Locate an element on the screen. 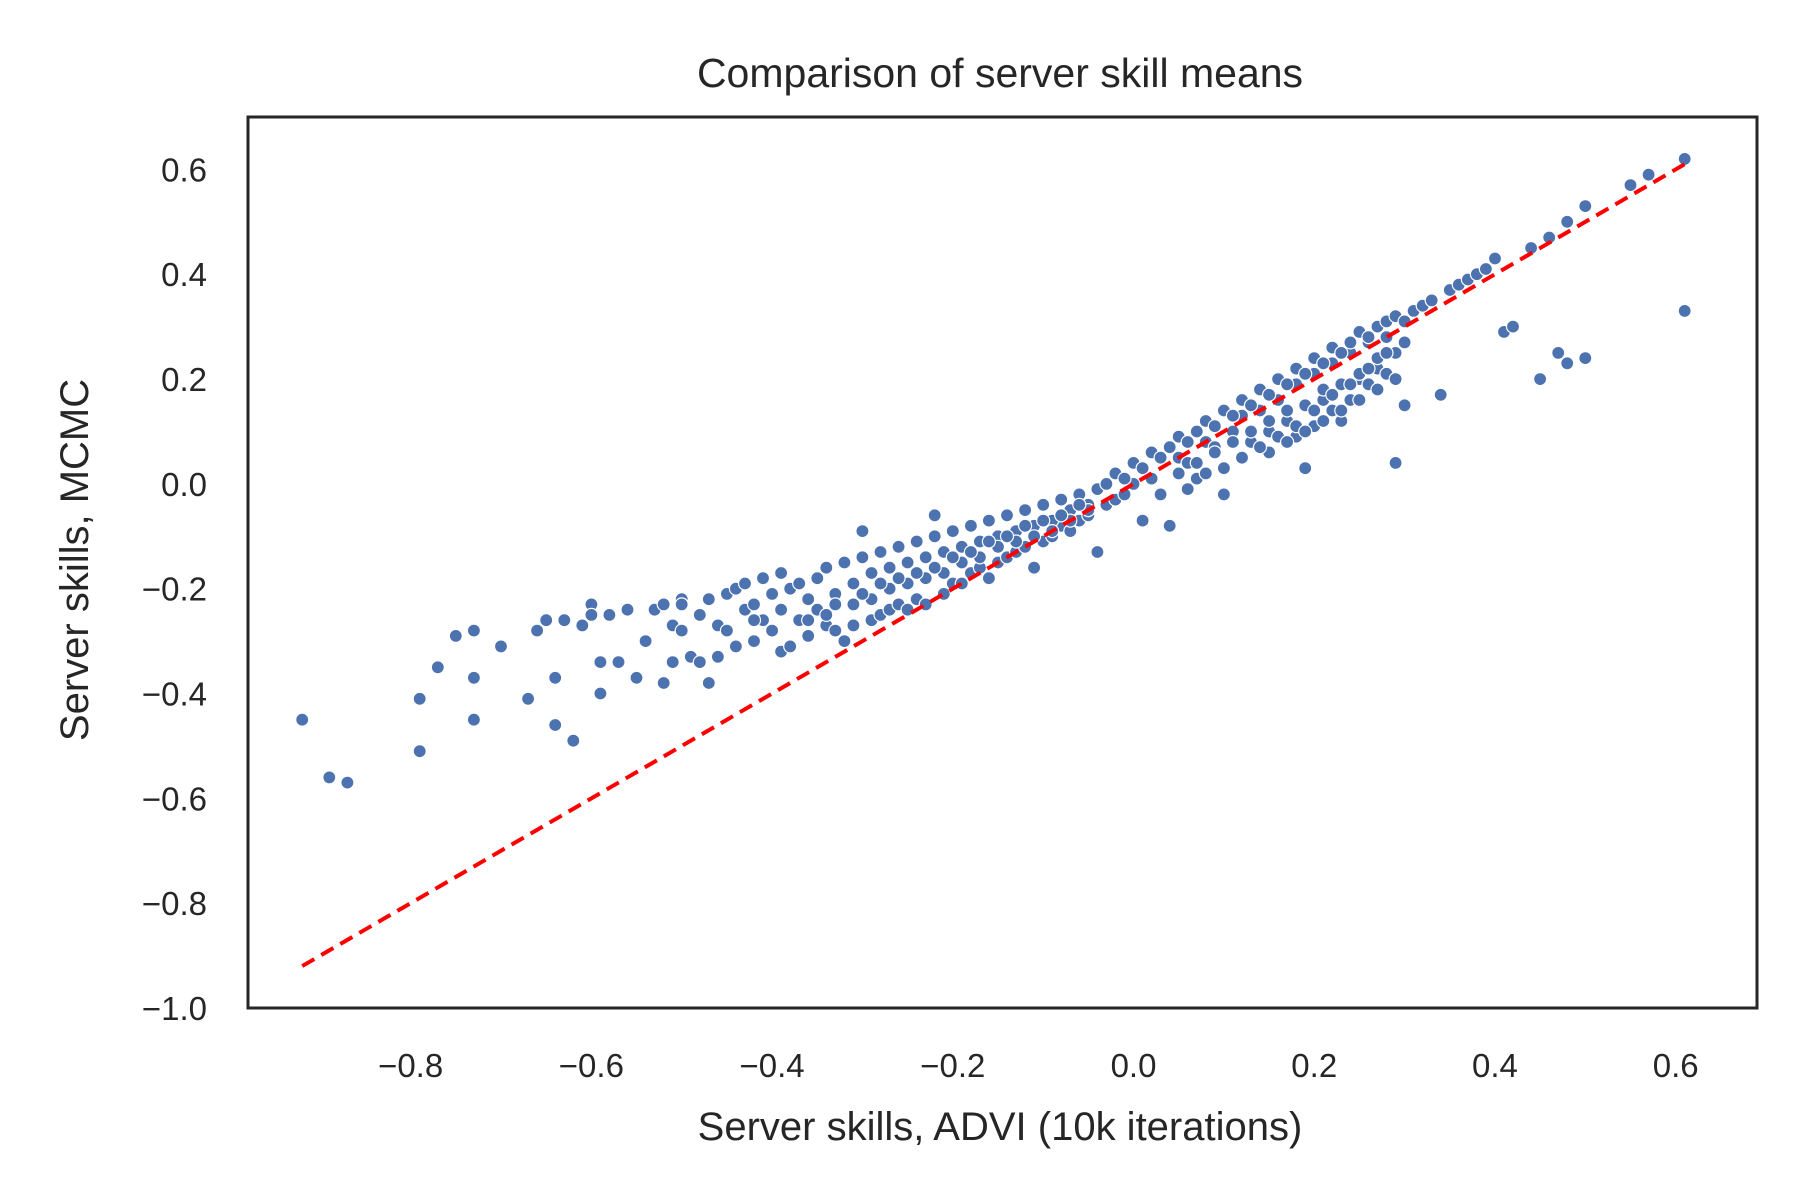 Image resolution: width=1800 pixels, height=1200 pixels. x-tick-label: 0.2 is located at coordinates (1314, 1065).